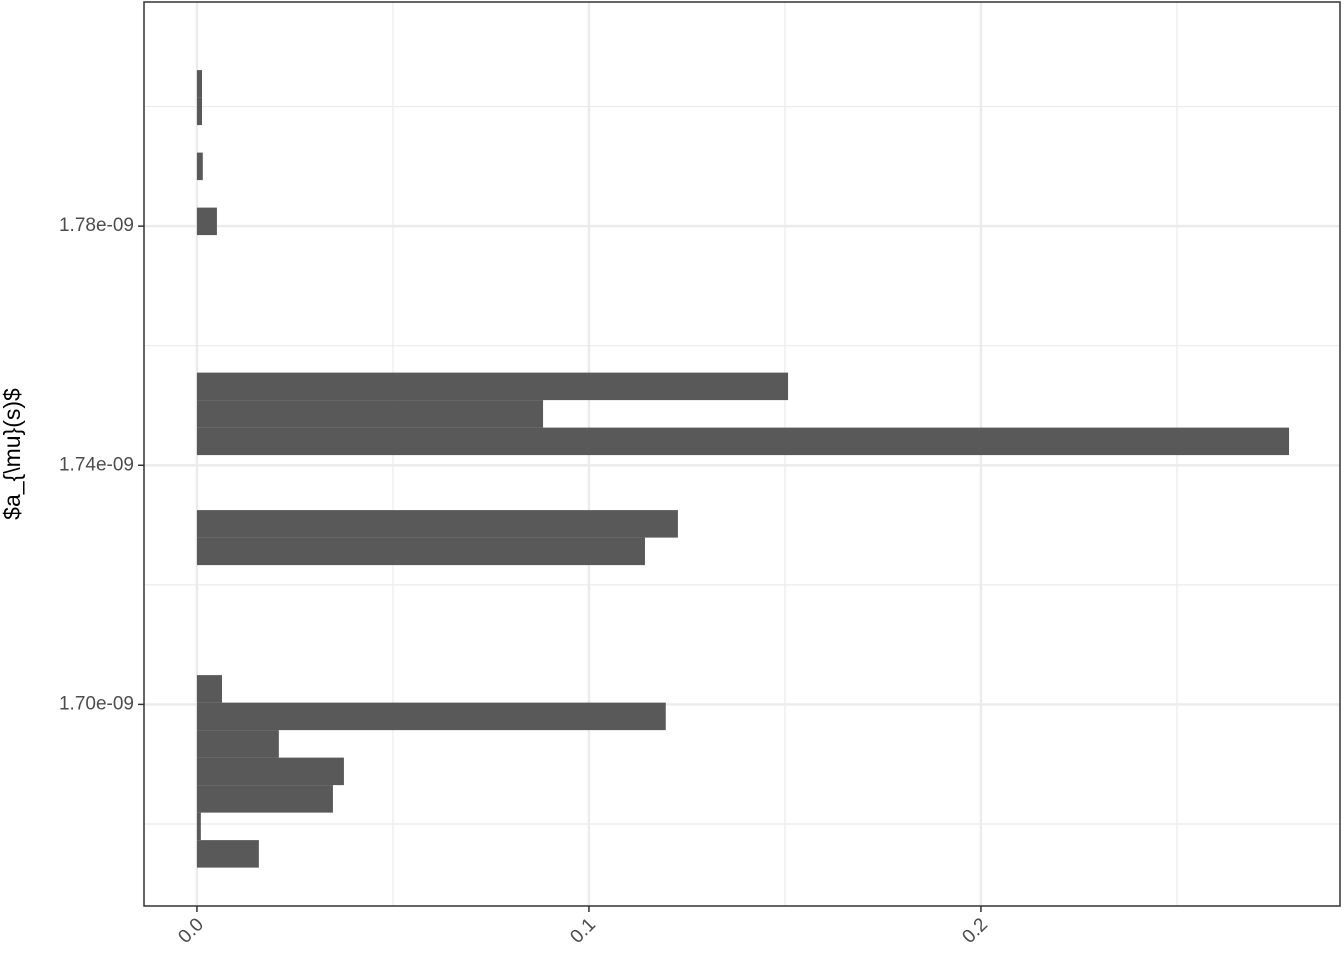  What do you see at coordinates (96, 225) in the screenshot?
I see `y-tick-label: 1.78e-09` at bounding box center [96, 225].